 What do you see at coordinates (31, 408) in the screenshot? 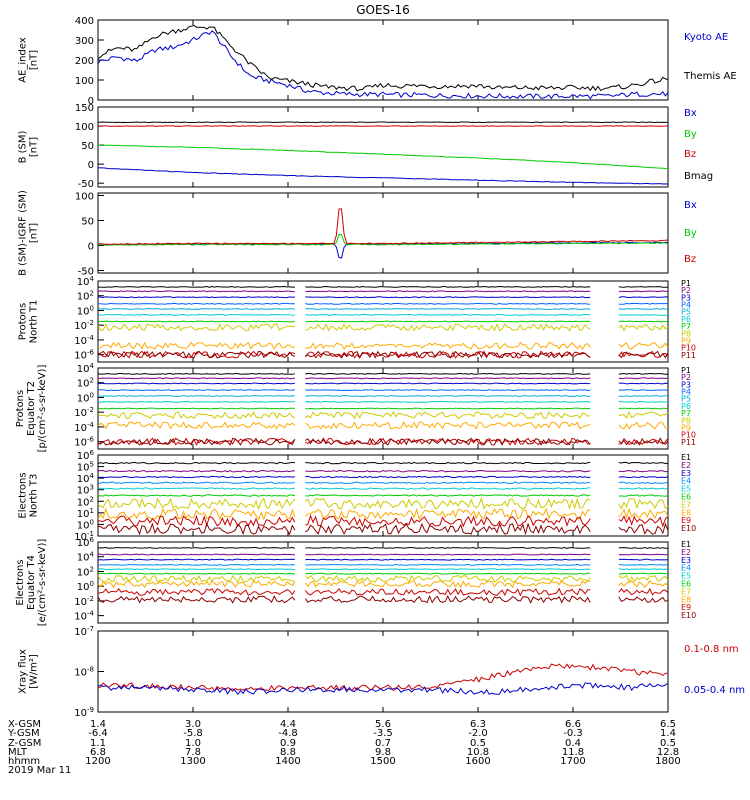
I see `ylabel-line: Equator T2` at bounding box center [31, 408].